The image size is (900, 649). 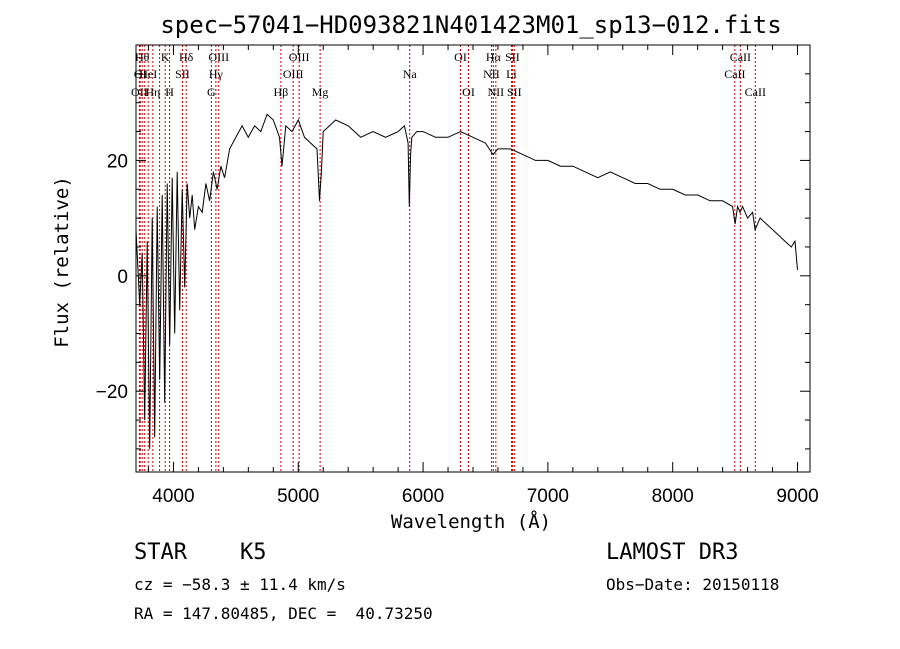 What do you see at coordinates (283, 613) in the screenshot?
I see `ra-dec: RA = 147.80485, DEC = 40.73250` at bounding box center [283, 613].